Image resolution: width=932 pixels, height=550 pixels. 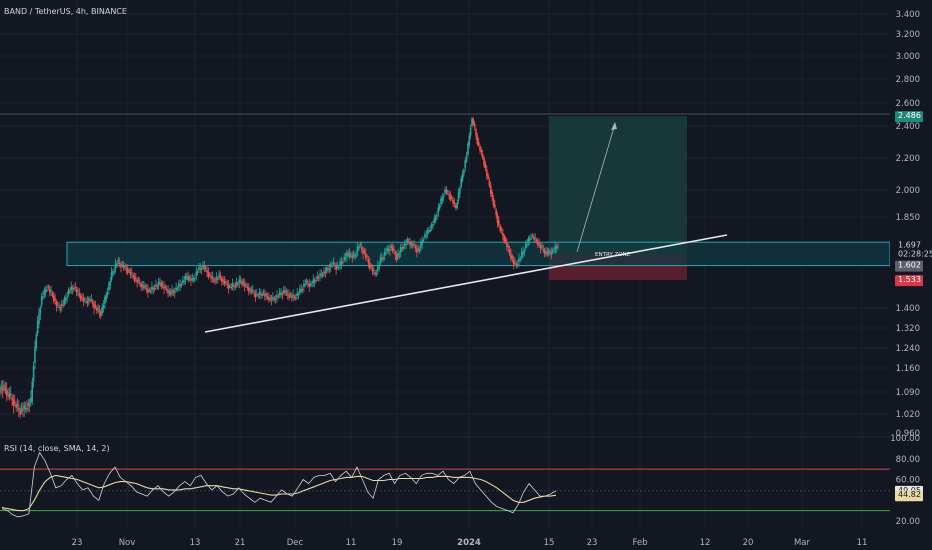 What do you see at coordinates (908, 460) in the screenshot?
I see `rsi-tick-label: 80.00` at bounding box center [908, 460].